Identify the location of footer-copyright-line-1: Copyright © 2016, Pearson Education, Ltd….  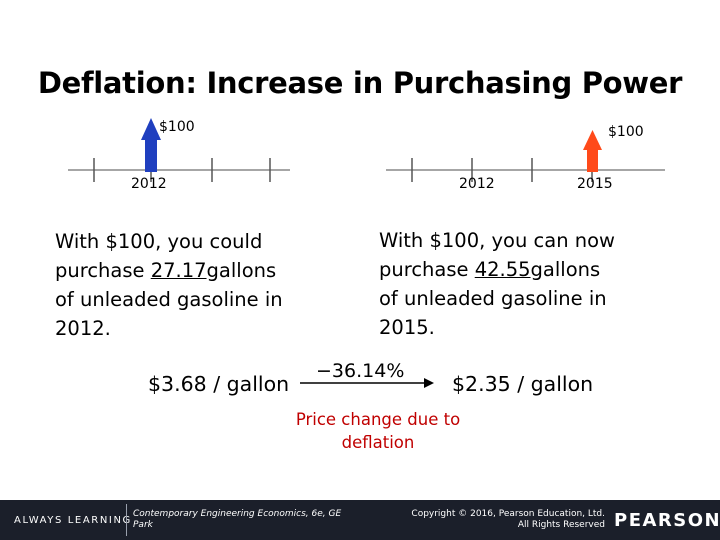
(508, 514).